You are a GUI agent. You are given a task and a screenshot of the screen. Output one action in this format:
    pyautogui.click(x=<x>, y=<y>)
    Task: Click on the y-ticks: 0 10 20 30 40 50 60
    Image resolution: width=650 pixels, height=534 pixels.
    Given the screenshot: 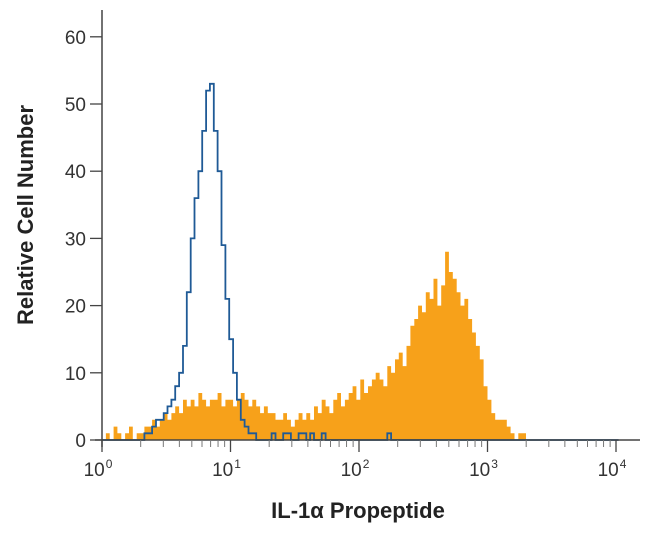 What is the action you would take?
    pyautogui.click(x=83, y=240)
    